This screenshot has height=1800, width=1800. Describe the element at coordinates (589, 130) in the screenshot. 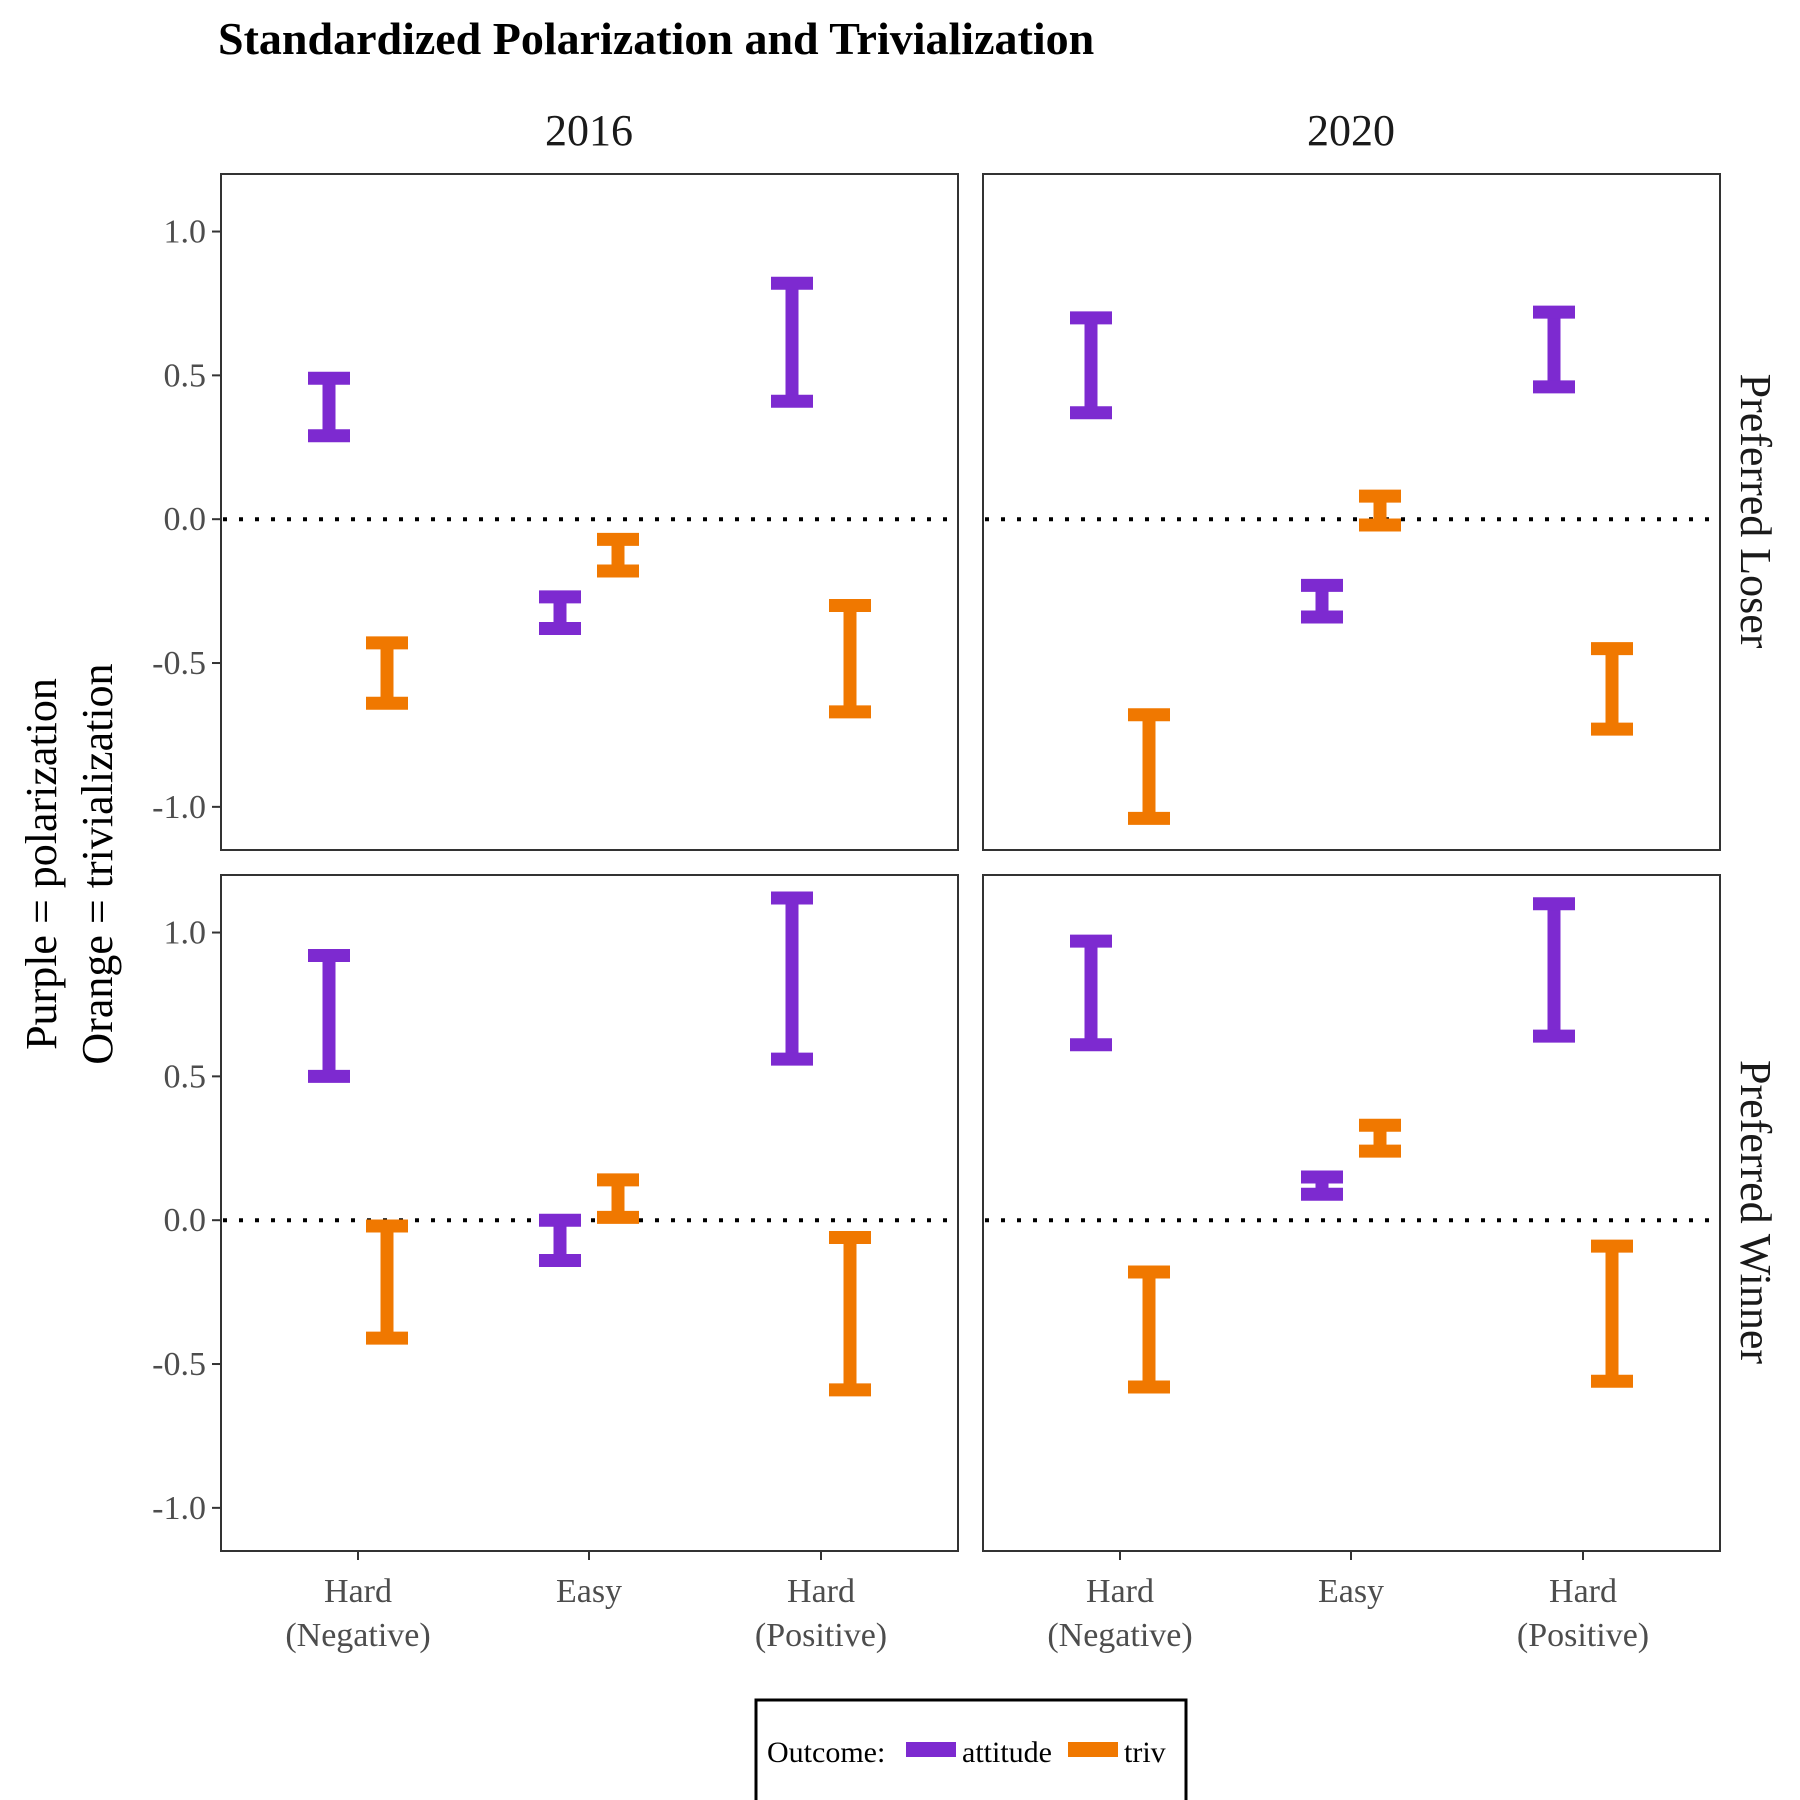

I see `column-strip-2016: 2016` at that location.